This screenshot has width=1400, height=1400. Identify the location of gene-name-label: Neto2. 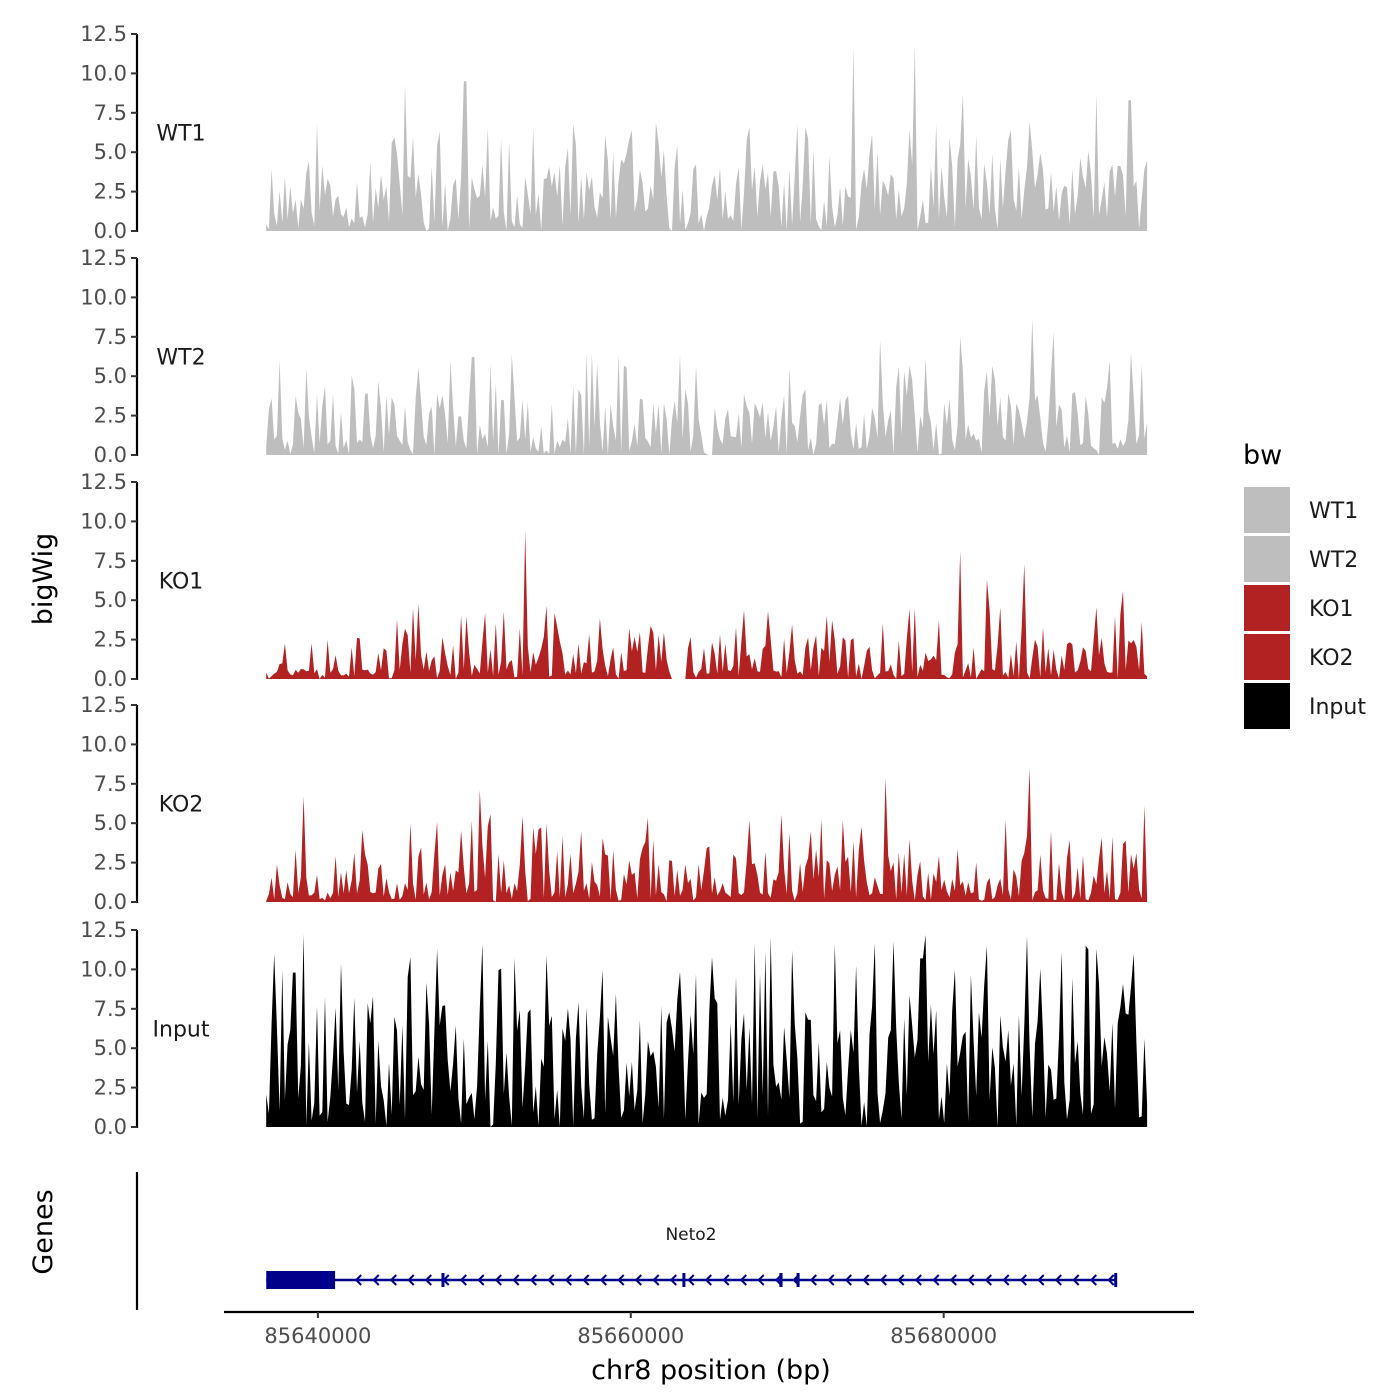
(690, 1235).